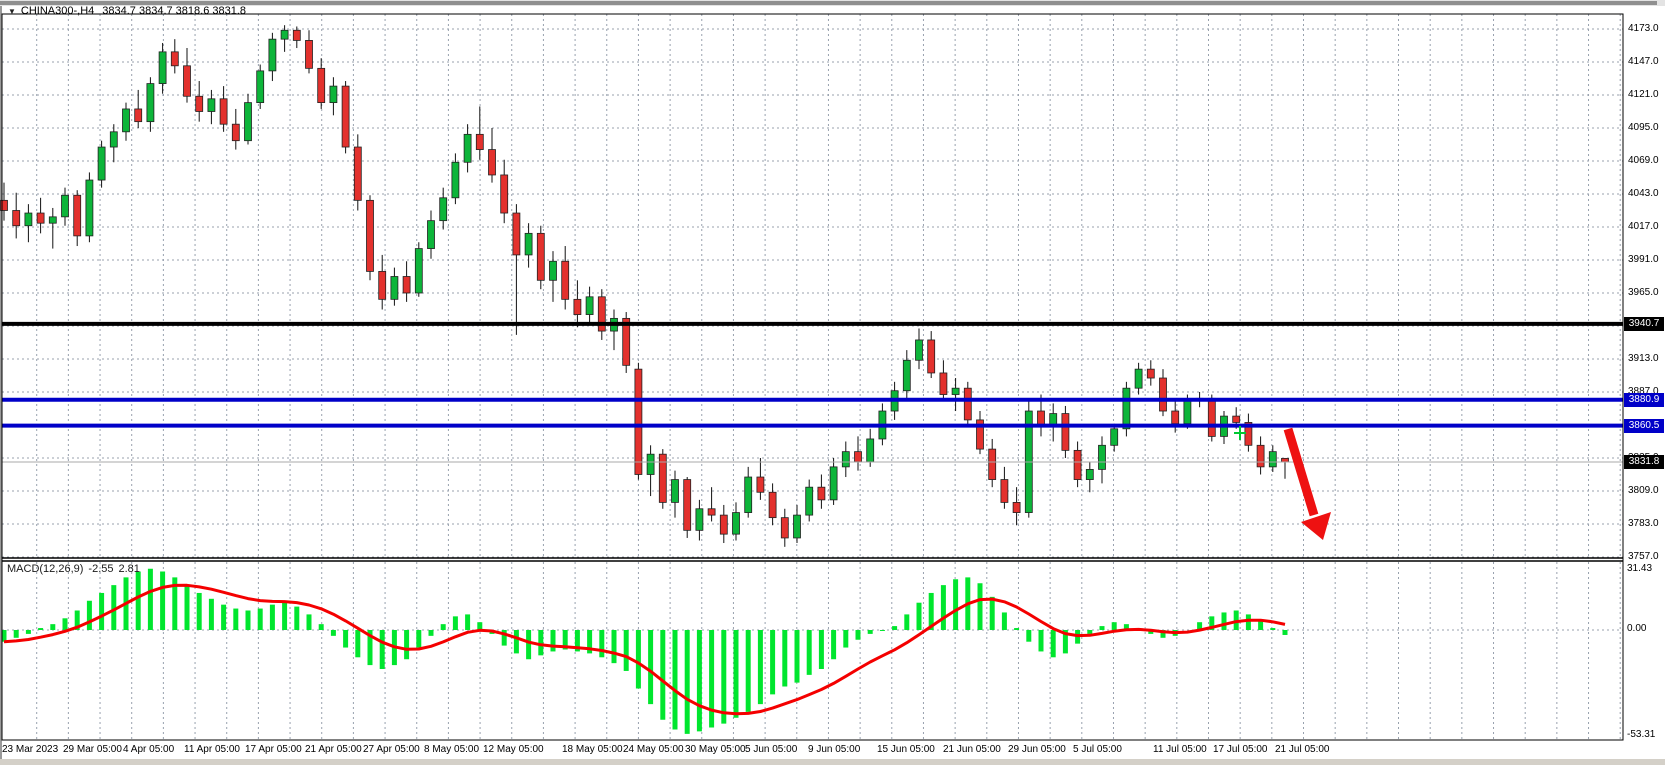 This screenshot has height=765, width=1665. What do you see at coordinates (1316, 526) in the screenshot?
I see `down-arrow-head-icon` at bounding box center [1316, 526].